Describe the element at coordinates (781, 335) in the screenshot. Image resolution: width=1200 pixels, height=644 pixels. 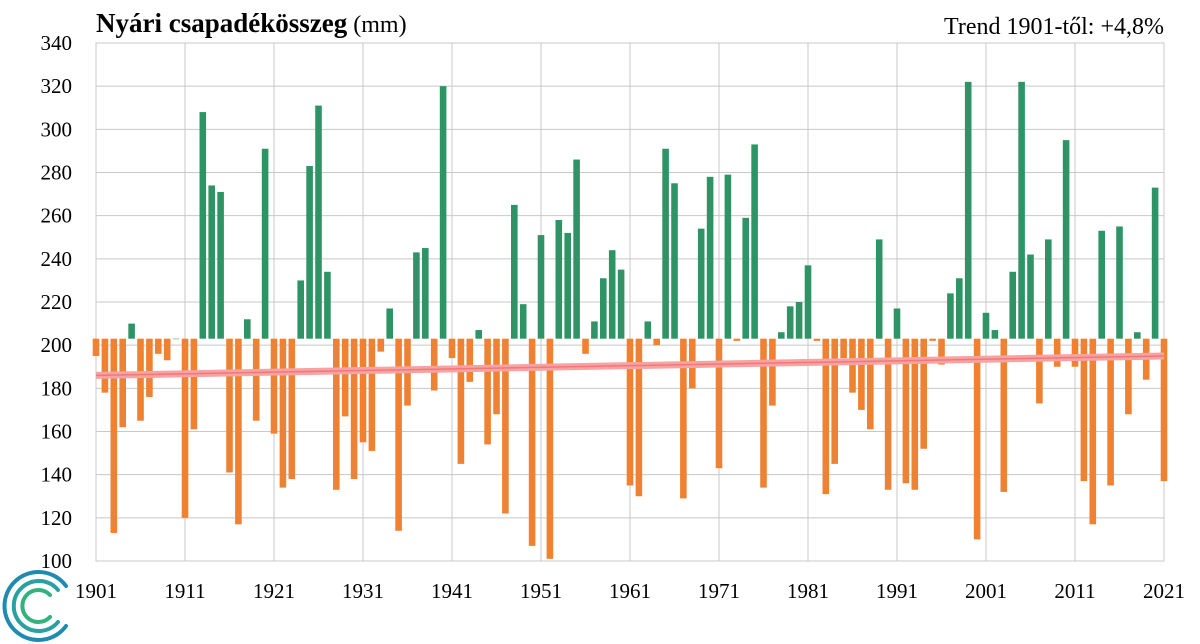
I see `bar-1978` at that location.